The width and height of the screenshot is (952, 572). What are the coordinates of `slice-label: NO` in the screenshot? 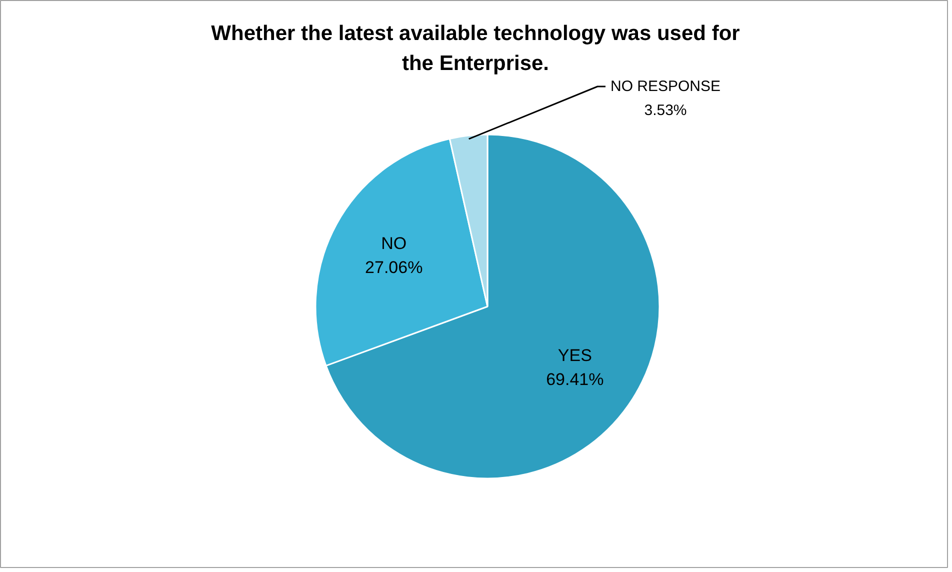 It's located at (394, 243).